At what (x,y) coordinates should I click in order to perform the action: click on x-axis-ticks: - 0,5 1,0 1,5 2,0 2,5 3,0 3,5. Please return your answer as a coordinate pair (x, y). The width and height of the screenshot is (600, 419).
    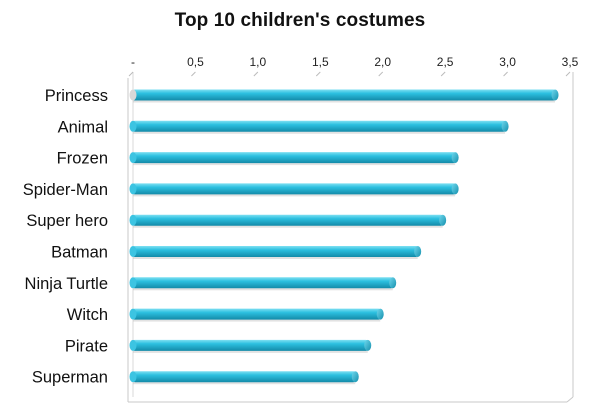
    Looking at the image, I should click on (353, 66).